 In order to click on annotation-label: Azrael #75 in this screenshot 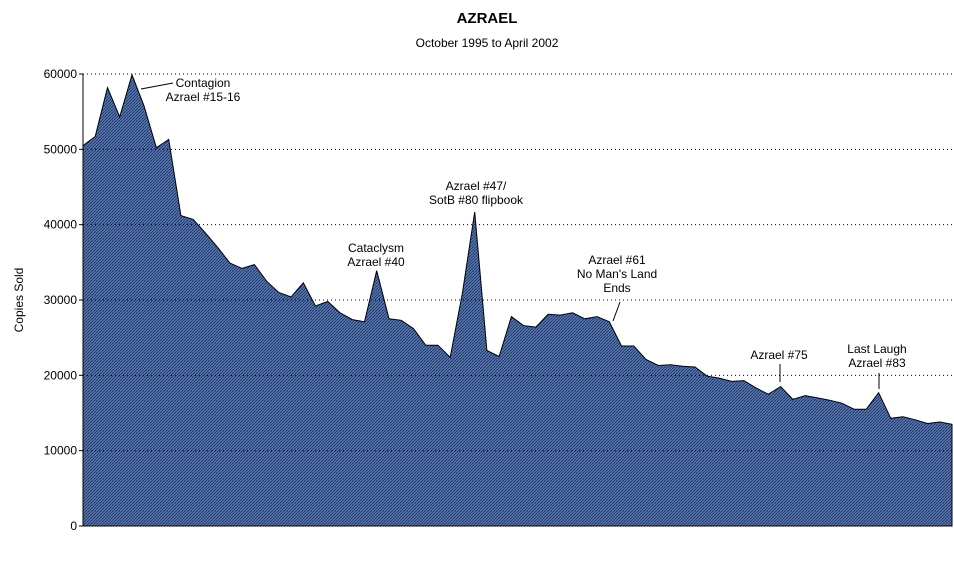, I will do `click(779, 355)`.